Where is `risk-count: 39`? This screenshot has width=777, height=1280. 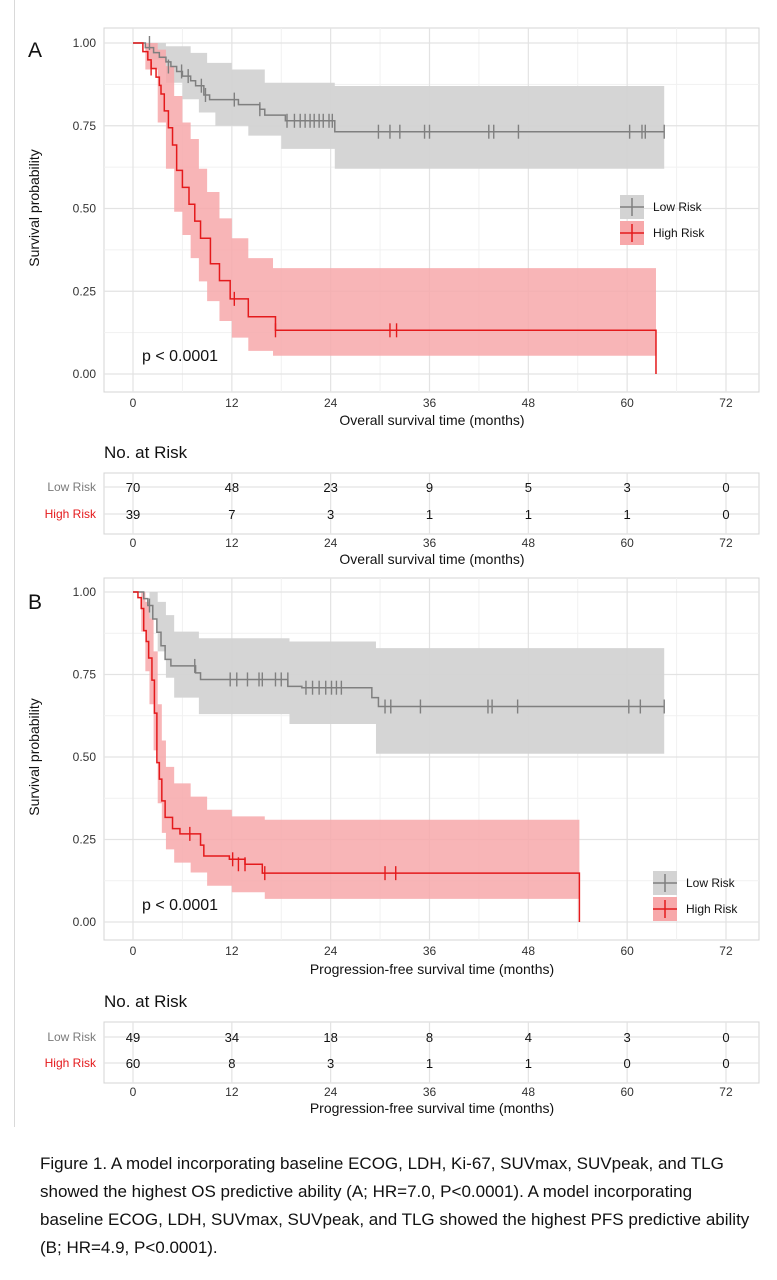 risk-count: 39 is located at coordinates (133, 514).